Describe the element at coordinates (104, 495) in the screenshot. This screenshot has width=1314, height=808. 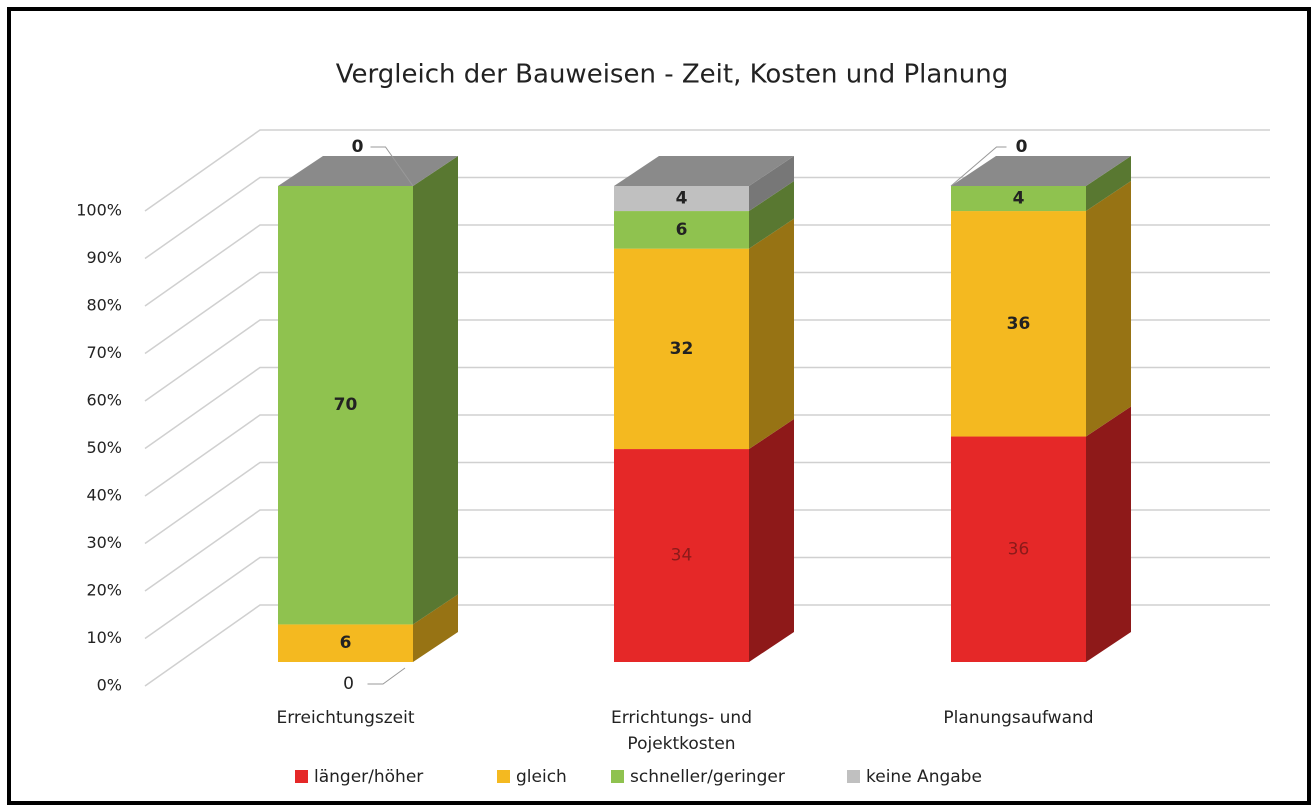
I see `y-tick-label: 40%` at that location.